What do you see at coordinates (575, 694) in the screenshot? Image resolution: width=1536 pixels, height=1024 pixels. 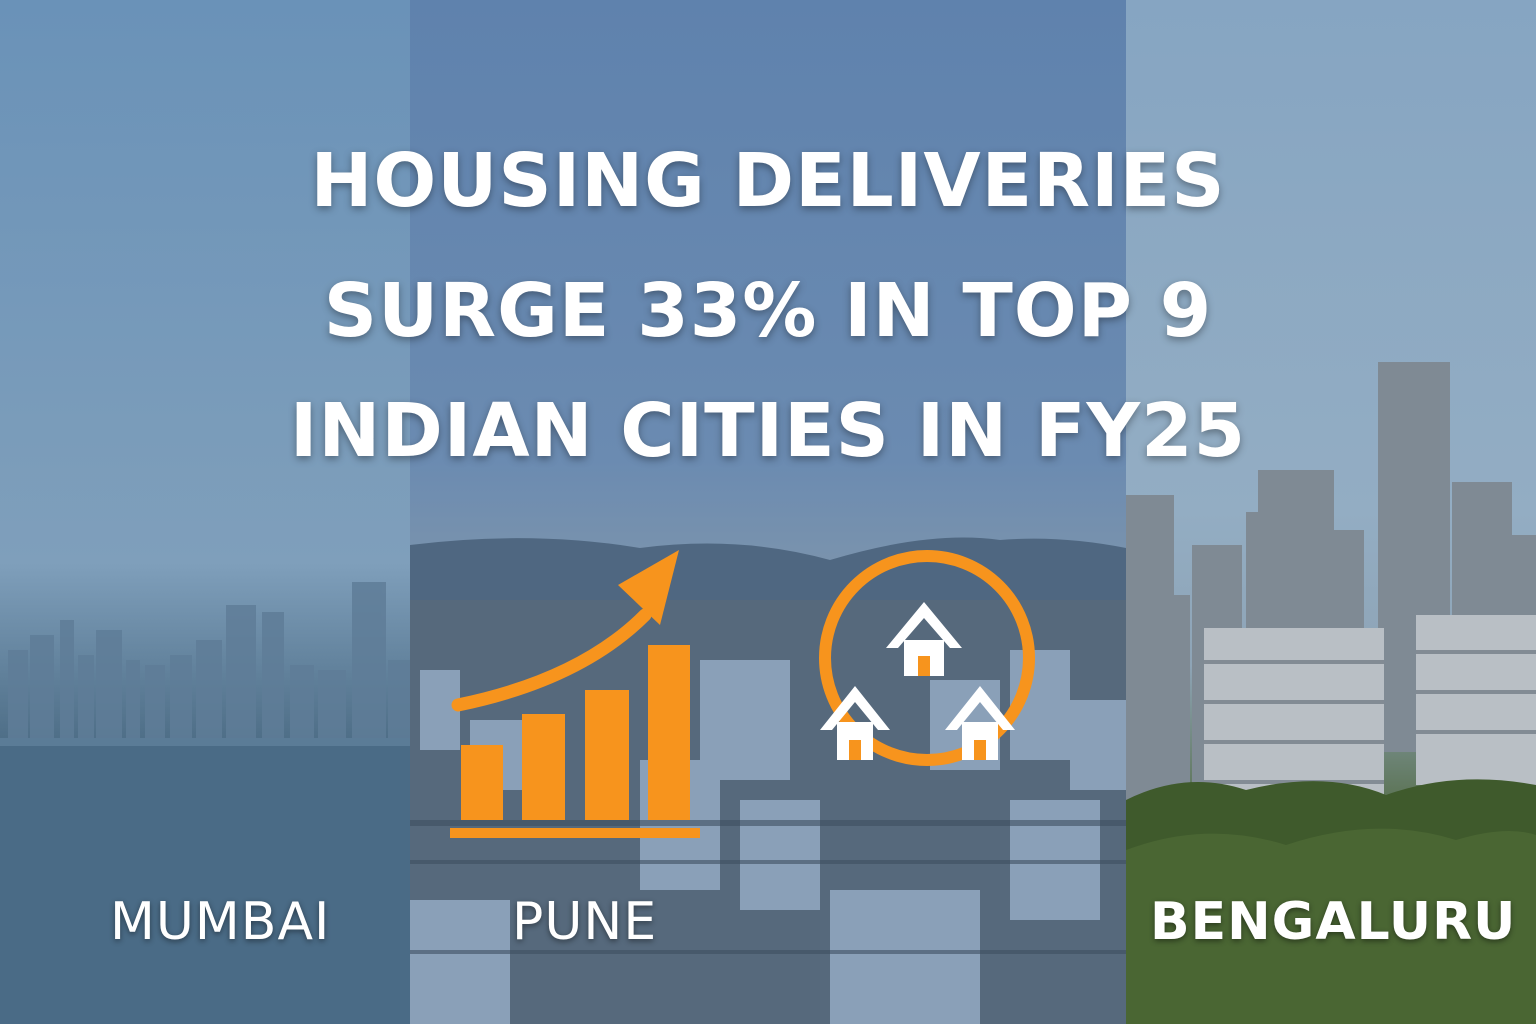 I see `bar-chart-growth-icon` at bounding box center [575, 694].